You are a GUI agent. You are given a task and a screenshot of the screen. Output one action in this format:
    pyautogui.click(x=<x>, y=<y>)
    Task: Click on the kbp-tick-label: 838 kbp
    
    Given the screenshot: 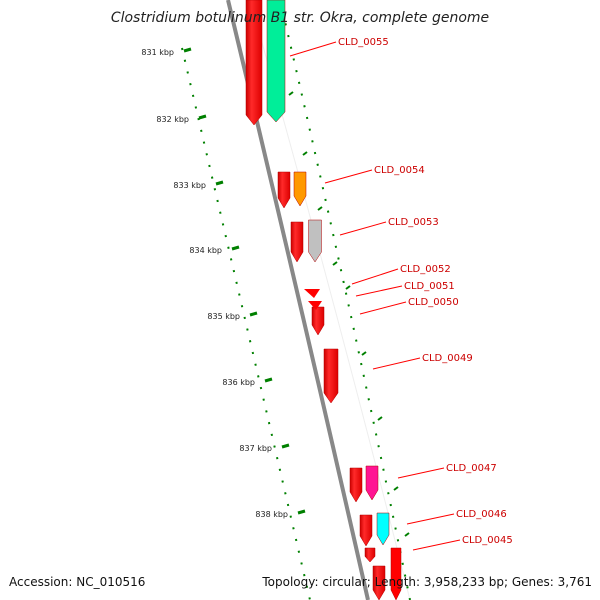 What is the action you would take?
    pyautogui.click(x=271, y=514)
    